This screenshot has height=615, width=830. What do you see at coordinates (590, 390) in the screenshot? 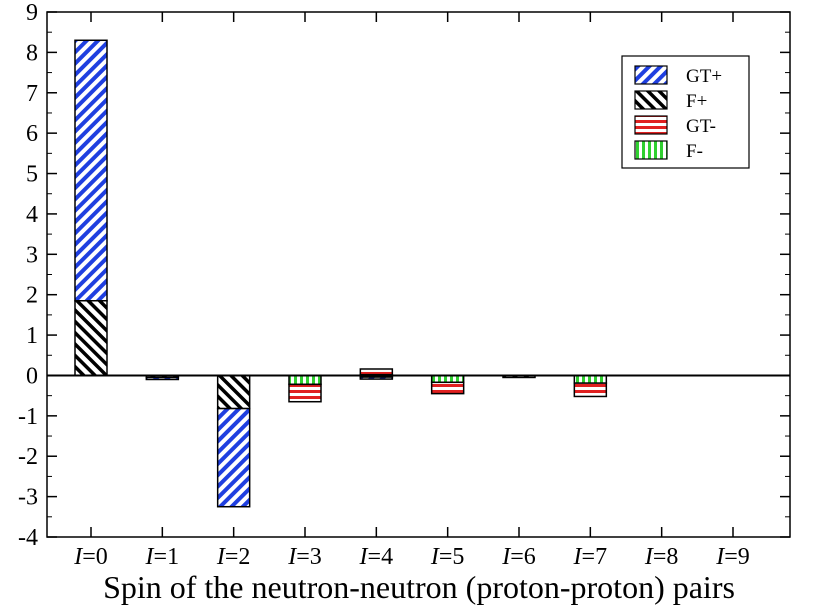
I see `bar-gtminus-I7` at bounding box center [590, 390].